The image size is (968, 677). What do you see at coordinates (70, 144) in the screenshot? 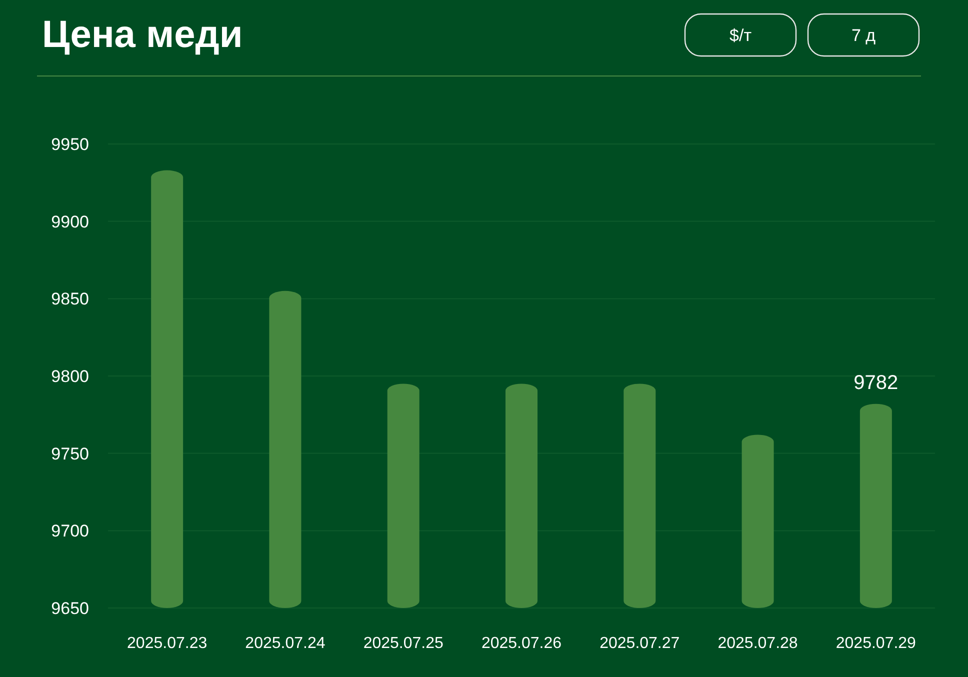
I see `y-tick-label: 9950` at bounding box center [70, 144].